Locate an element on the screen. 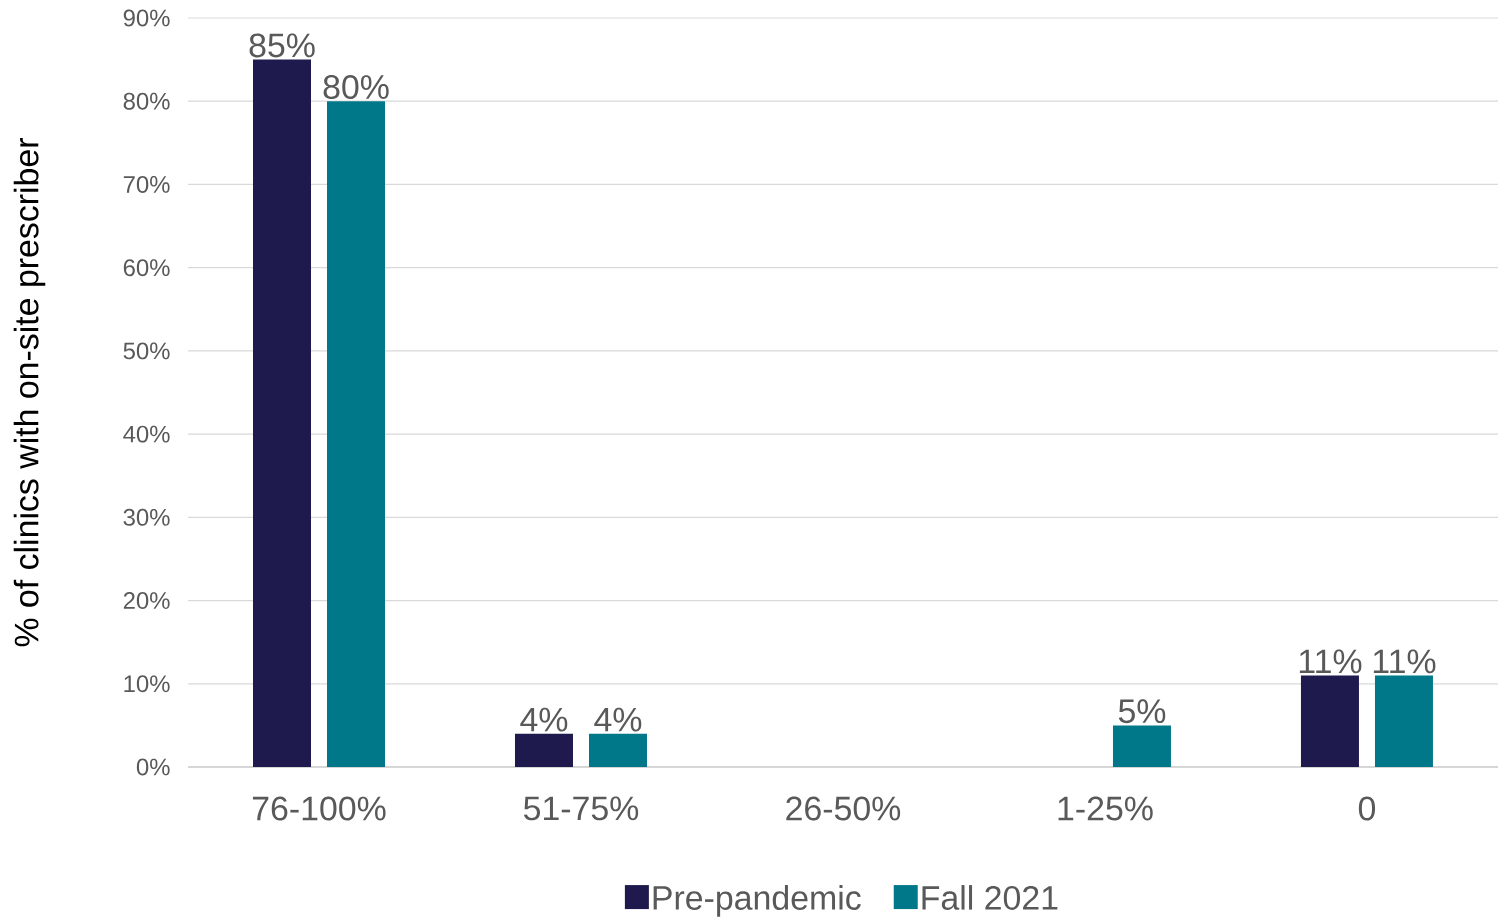 The image size is (1498, 923). y-tick-label: 20% is located at coordinates (146, 601).